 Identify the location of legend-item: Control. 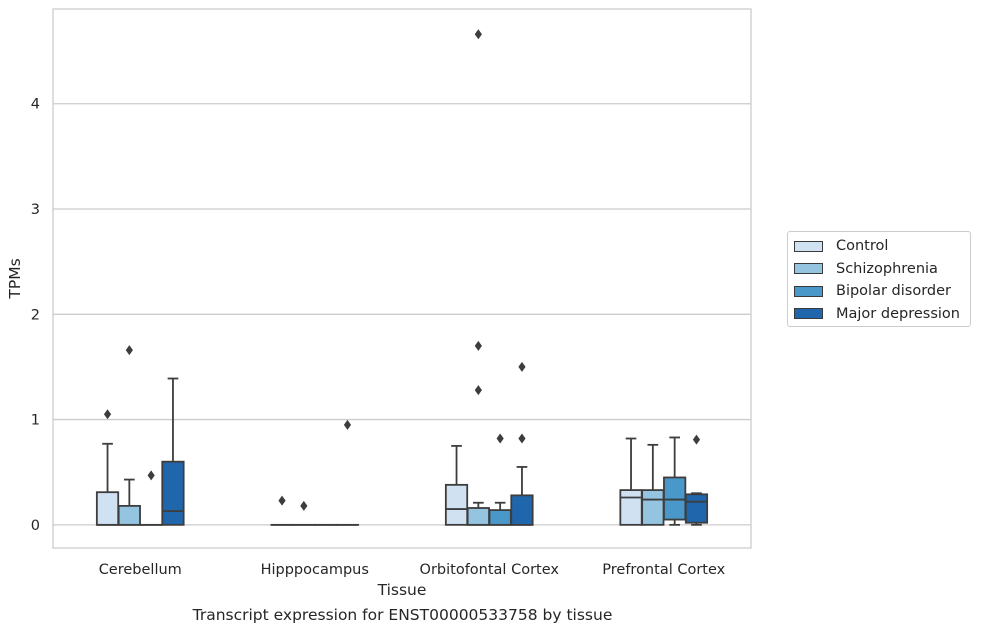
(841, 246).